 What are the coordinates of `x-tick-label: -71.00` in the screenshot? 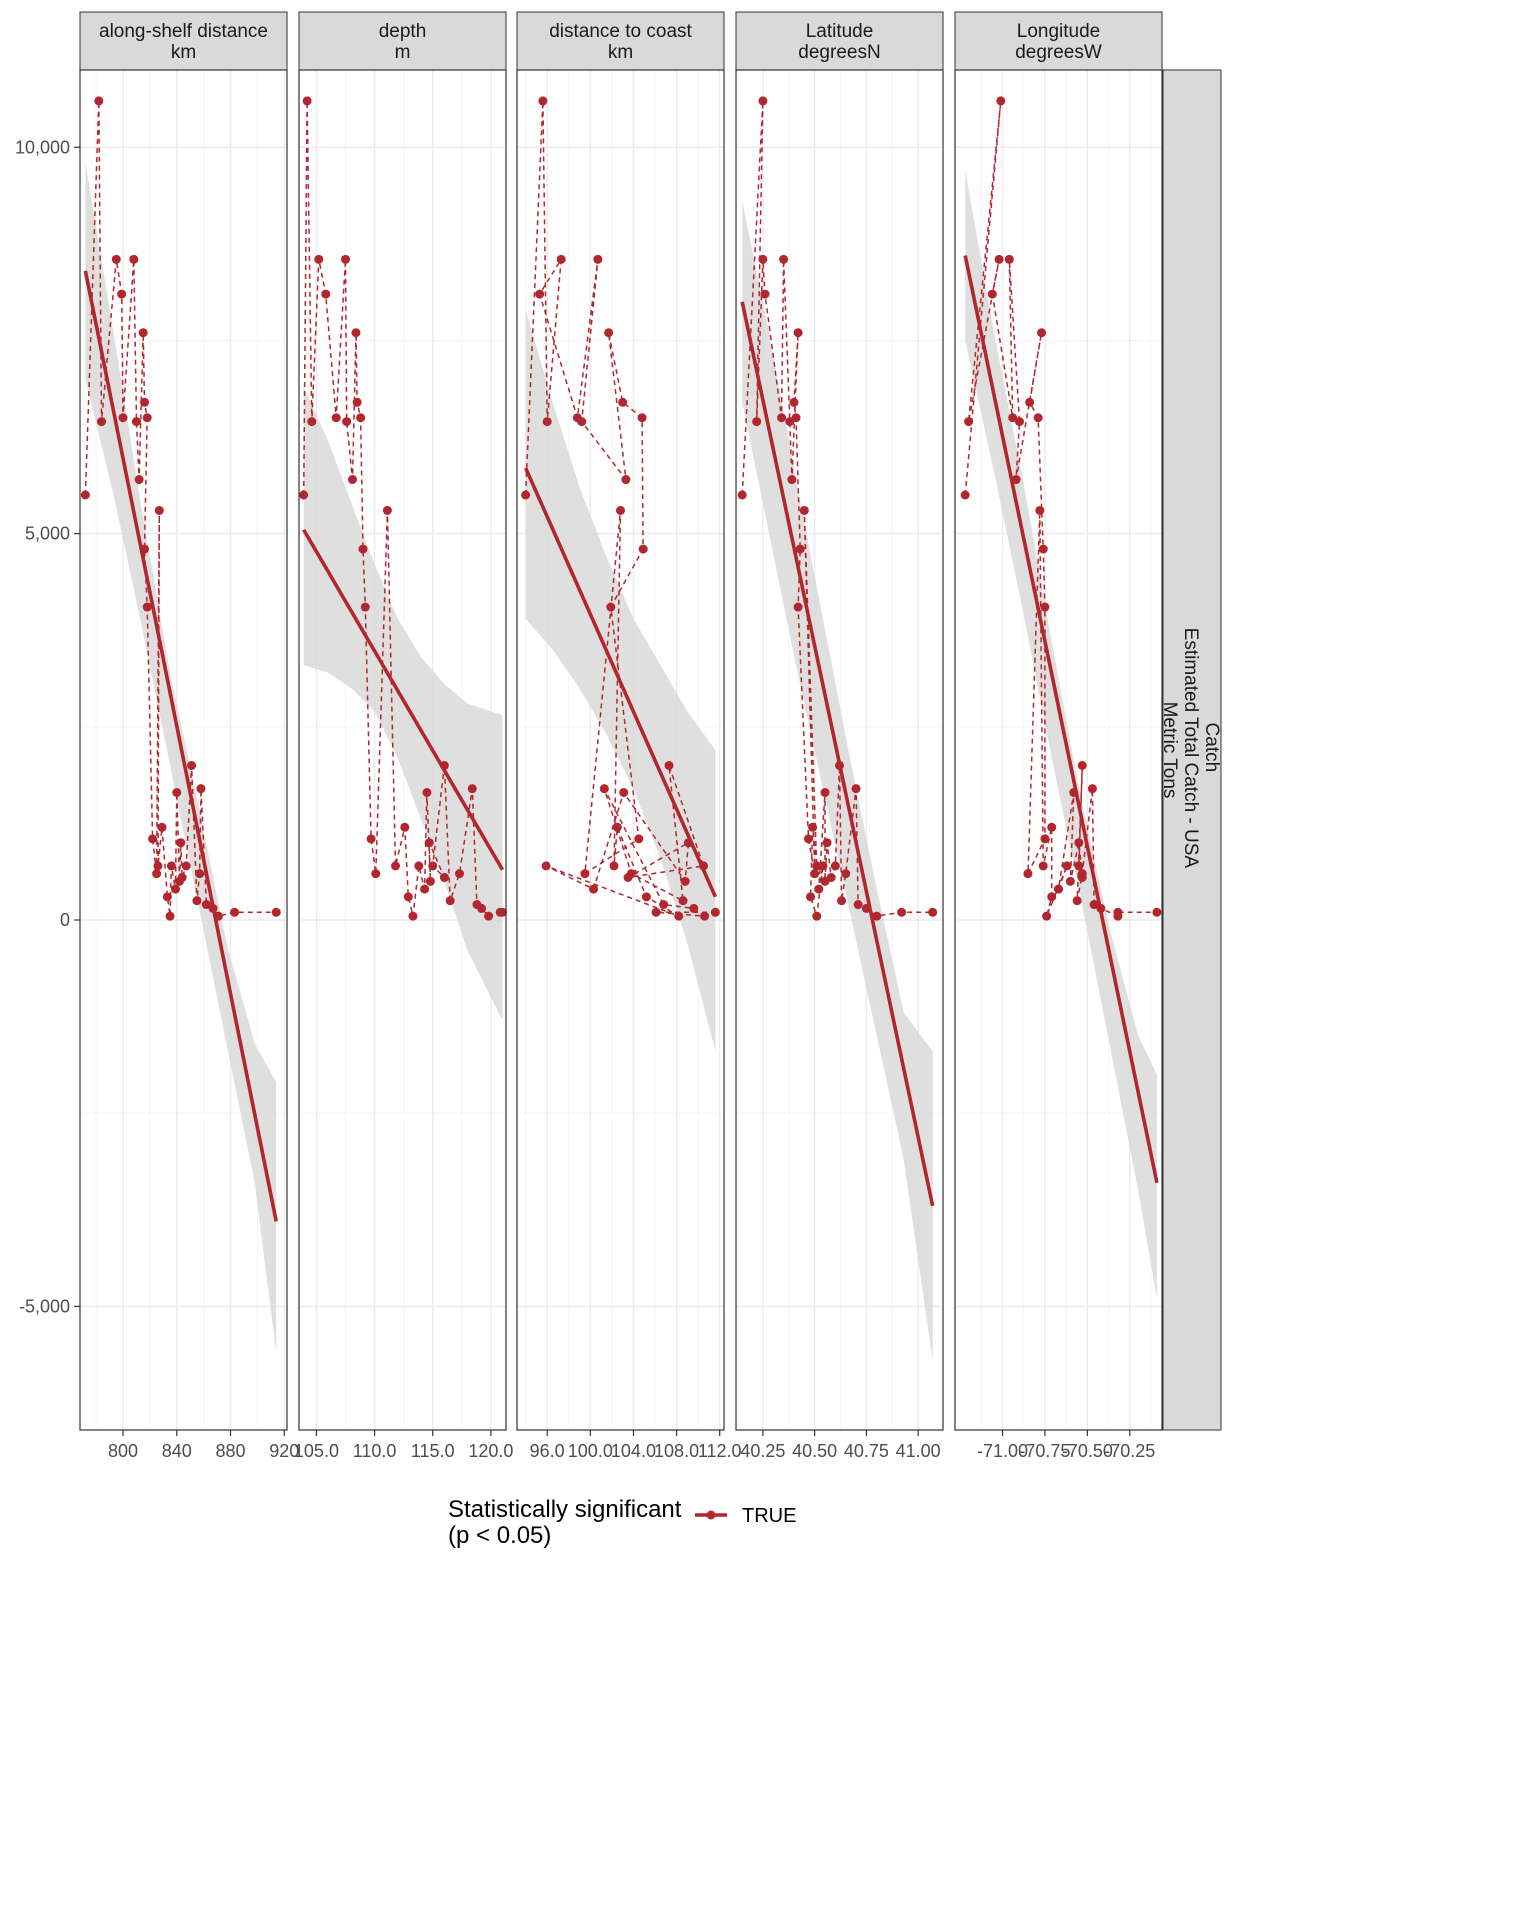 It's located at (1002, 1451).